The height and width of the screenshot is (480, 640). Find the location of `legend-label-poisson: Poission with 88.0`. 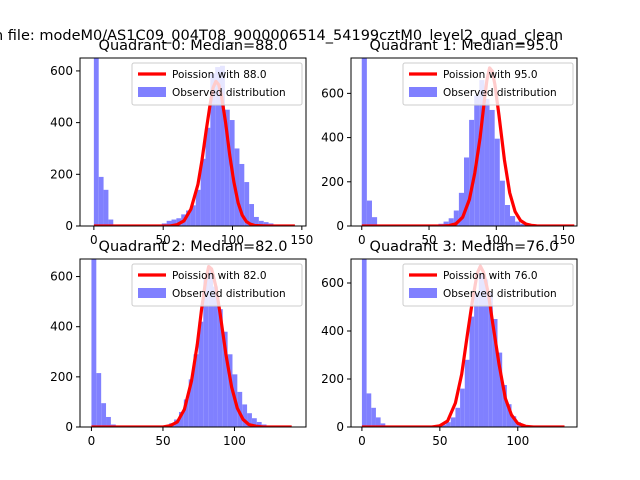

legend-label-poisson: Poission with 88.0 is located at coordinates (219, 75).